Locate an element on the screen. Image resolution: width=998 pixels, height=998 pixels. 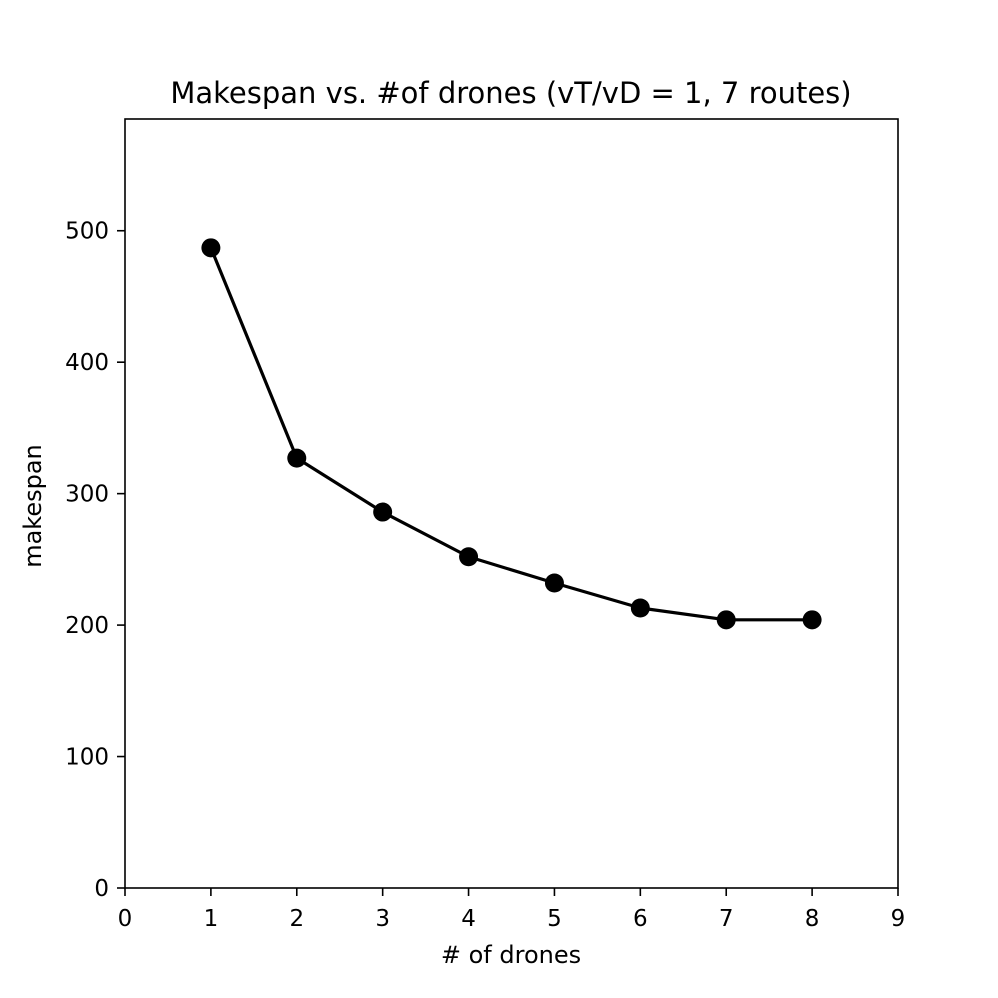
y-axis: 0 100 200 300 400 500 is located at coordinates (95, 560).